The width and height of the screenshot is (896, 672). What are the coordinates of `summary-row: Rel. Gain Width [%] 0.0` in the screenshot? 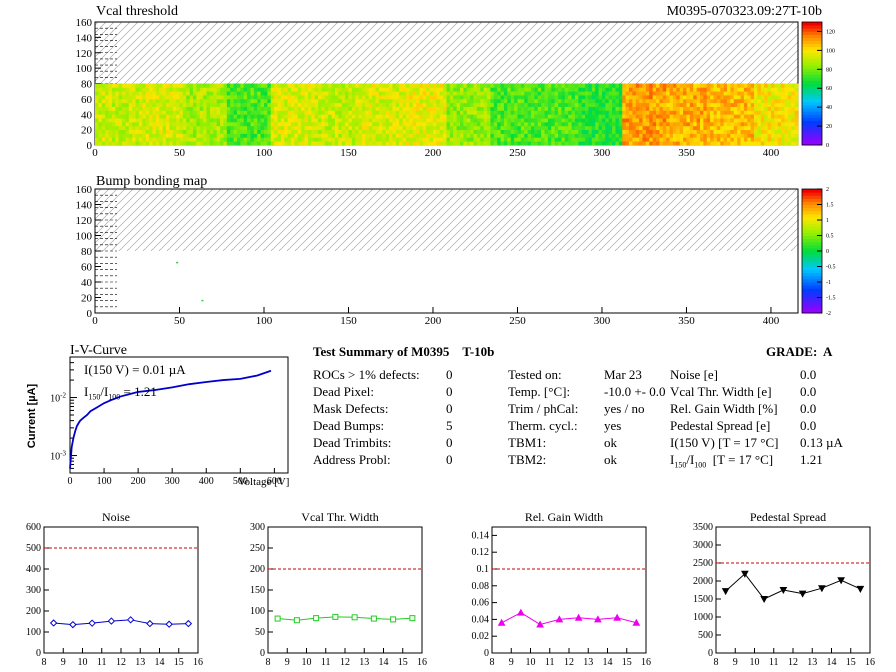 It's located at (765, 409).